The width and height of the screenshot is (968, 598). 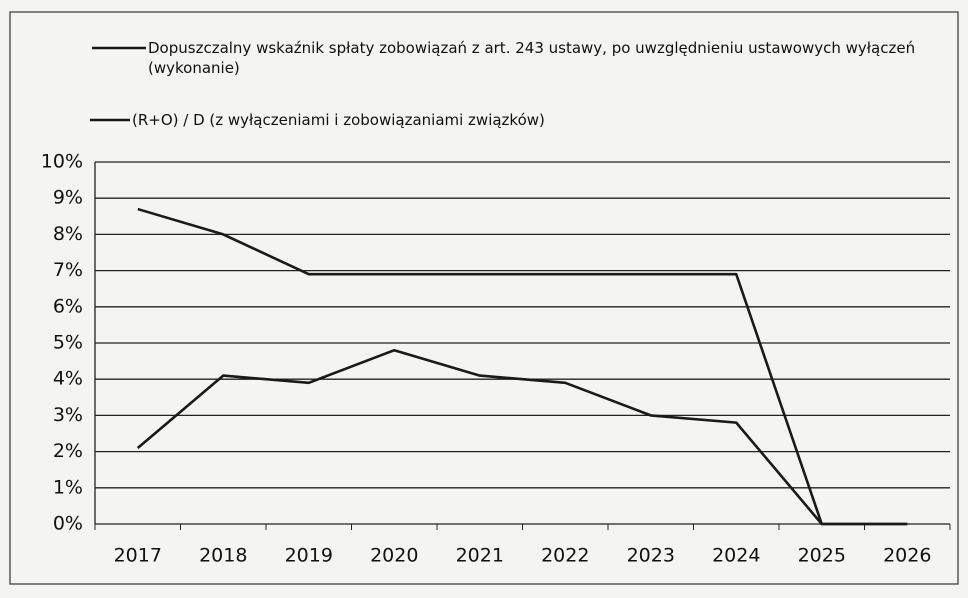 What do you see at coordinates (736, 556) in the screenshot?
I see `x-tick-label: 2024` at bounding box center [736, 556].